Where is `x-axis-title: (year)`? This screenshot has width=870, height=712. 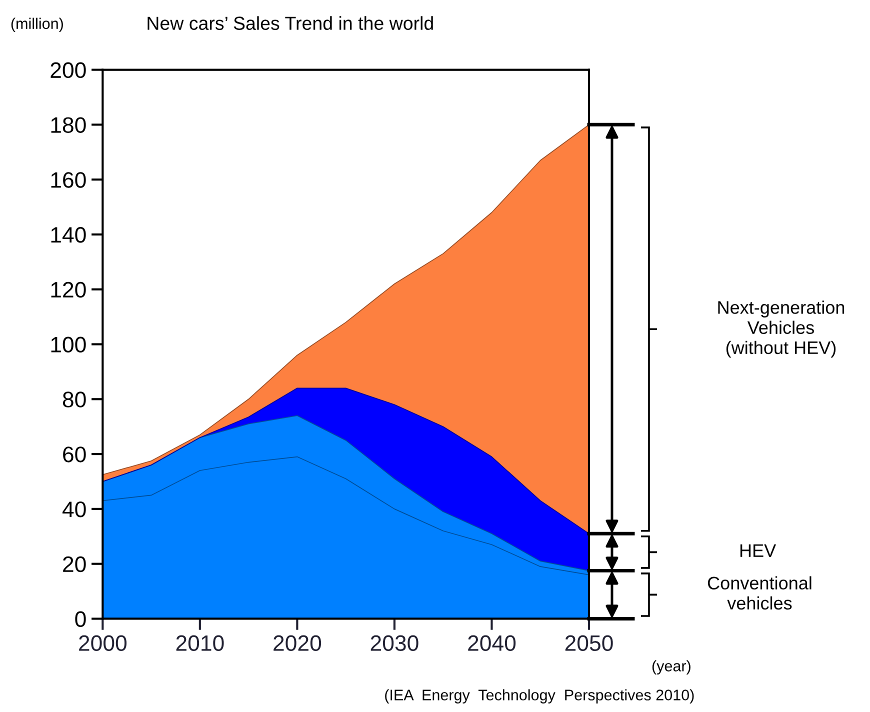 x-axis-title: (year) is located at coordinates (671, 667).